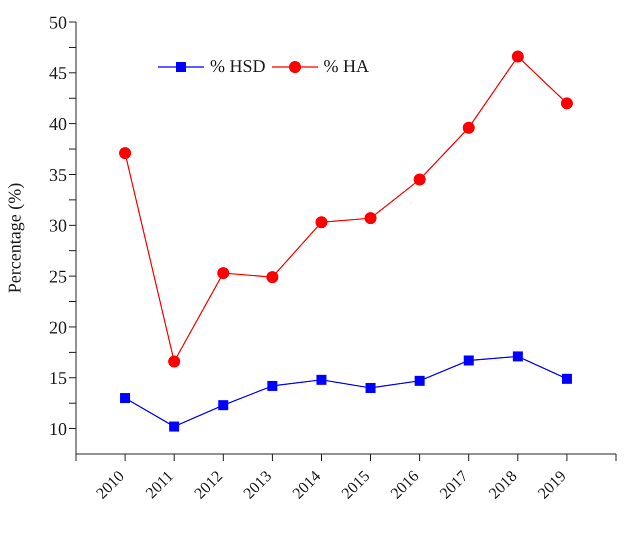 The image size is (630, 535). I want to click on y-axis-title: Percentage (%), so click(14, 238).